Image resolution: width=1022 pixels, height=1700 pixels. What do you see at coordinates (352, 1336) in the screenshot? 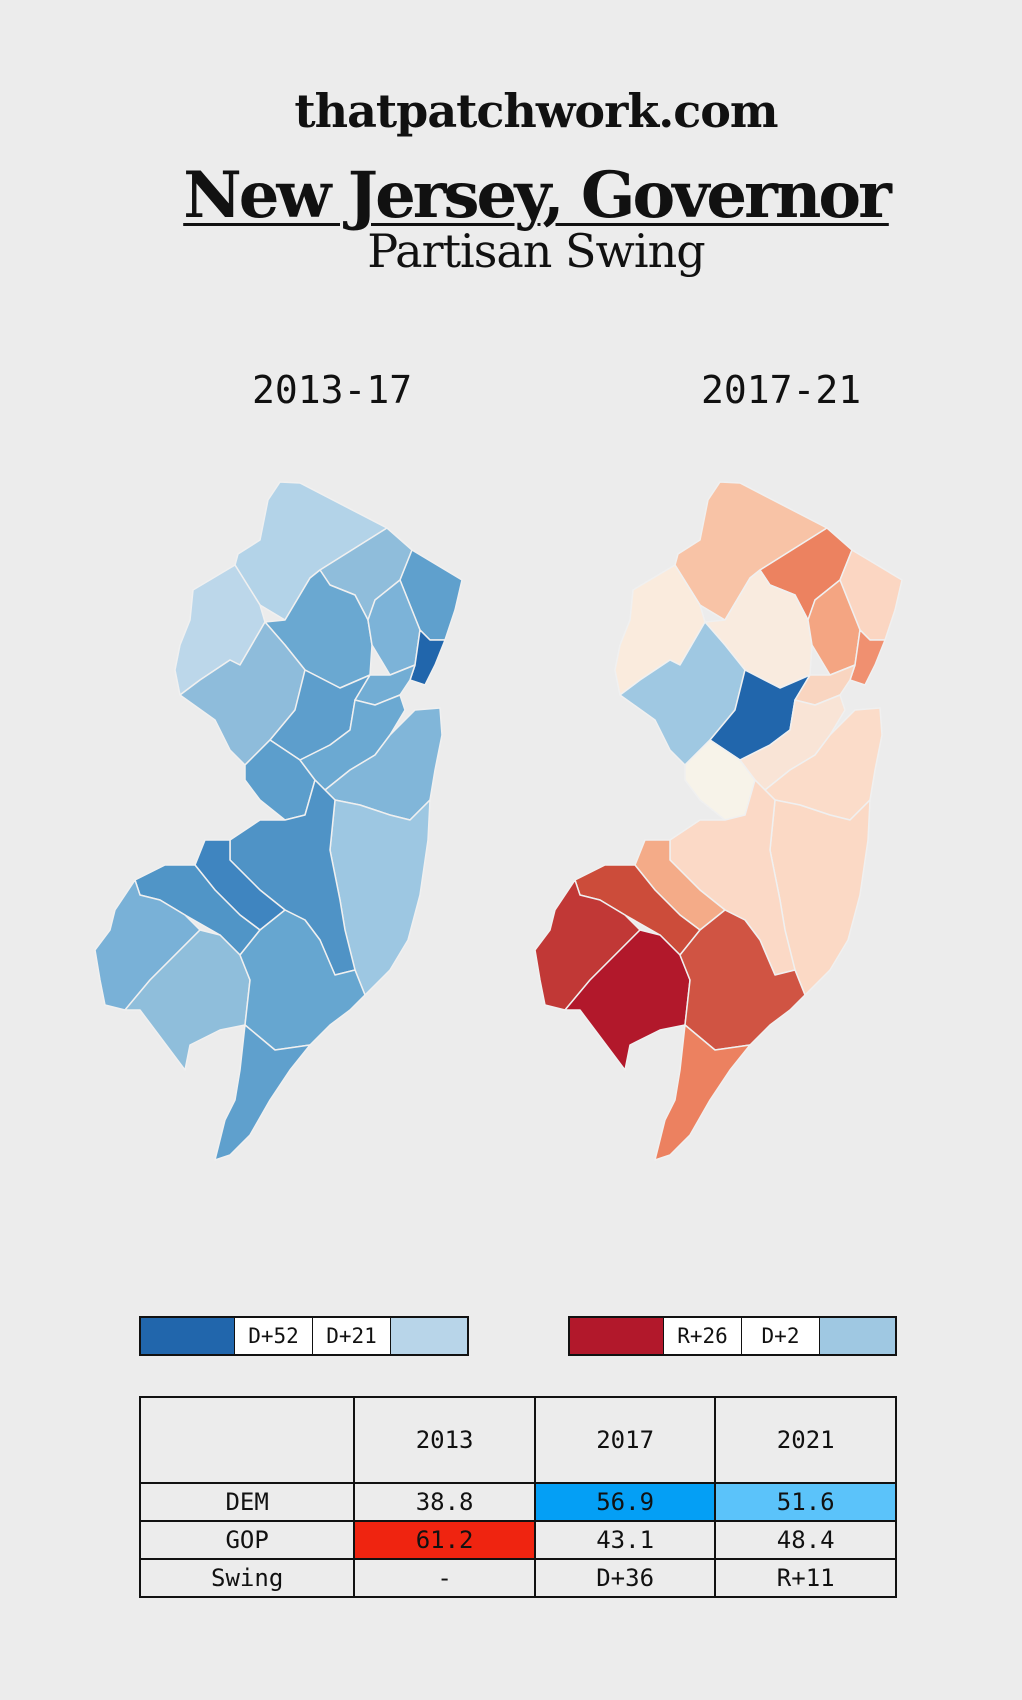
I see `legend-low-label: D+21` at bounding box center [352, 1336].